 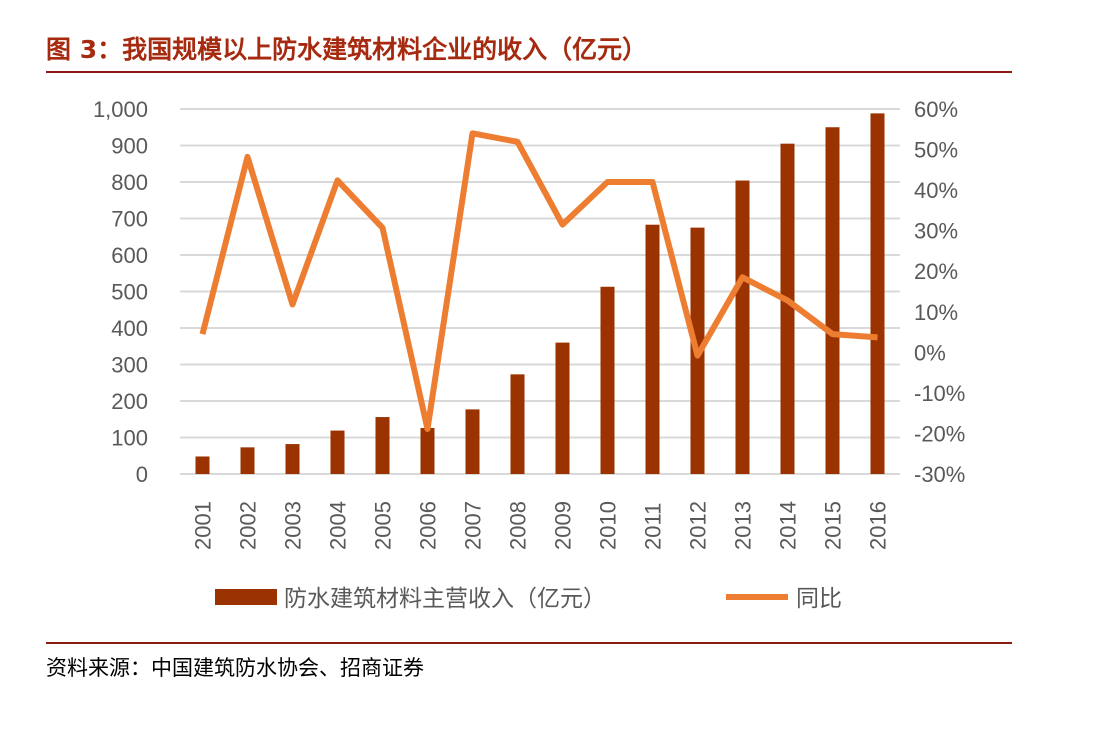 What do you see at coordinates (246, 597) in the screenshot?
I see `legend-bar-swatch` at bounding box center [246, 597].